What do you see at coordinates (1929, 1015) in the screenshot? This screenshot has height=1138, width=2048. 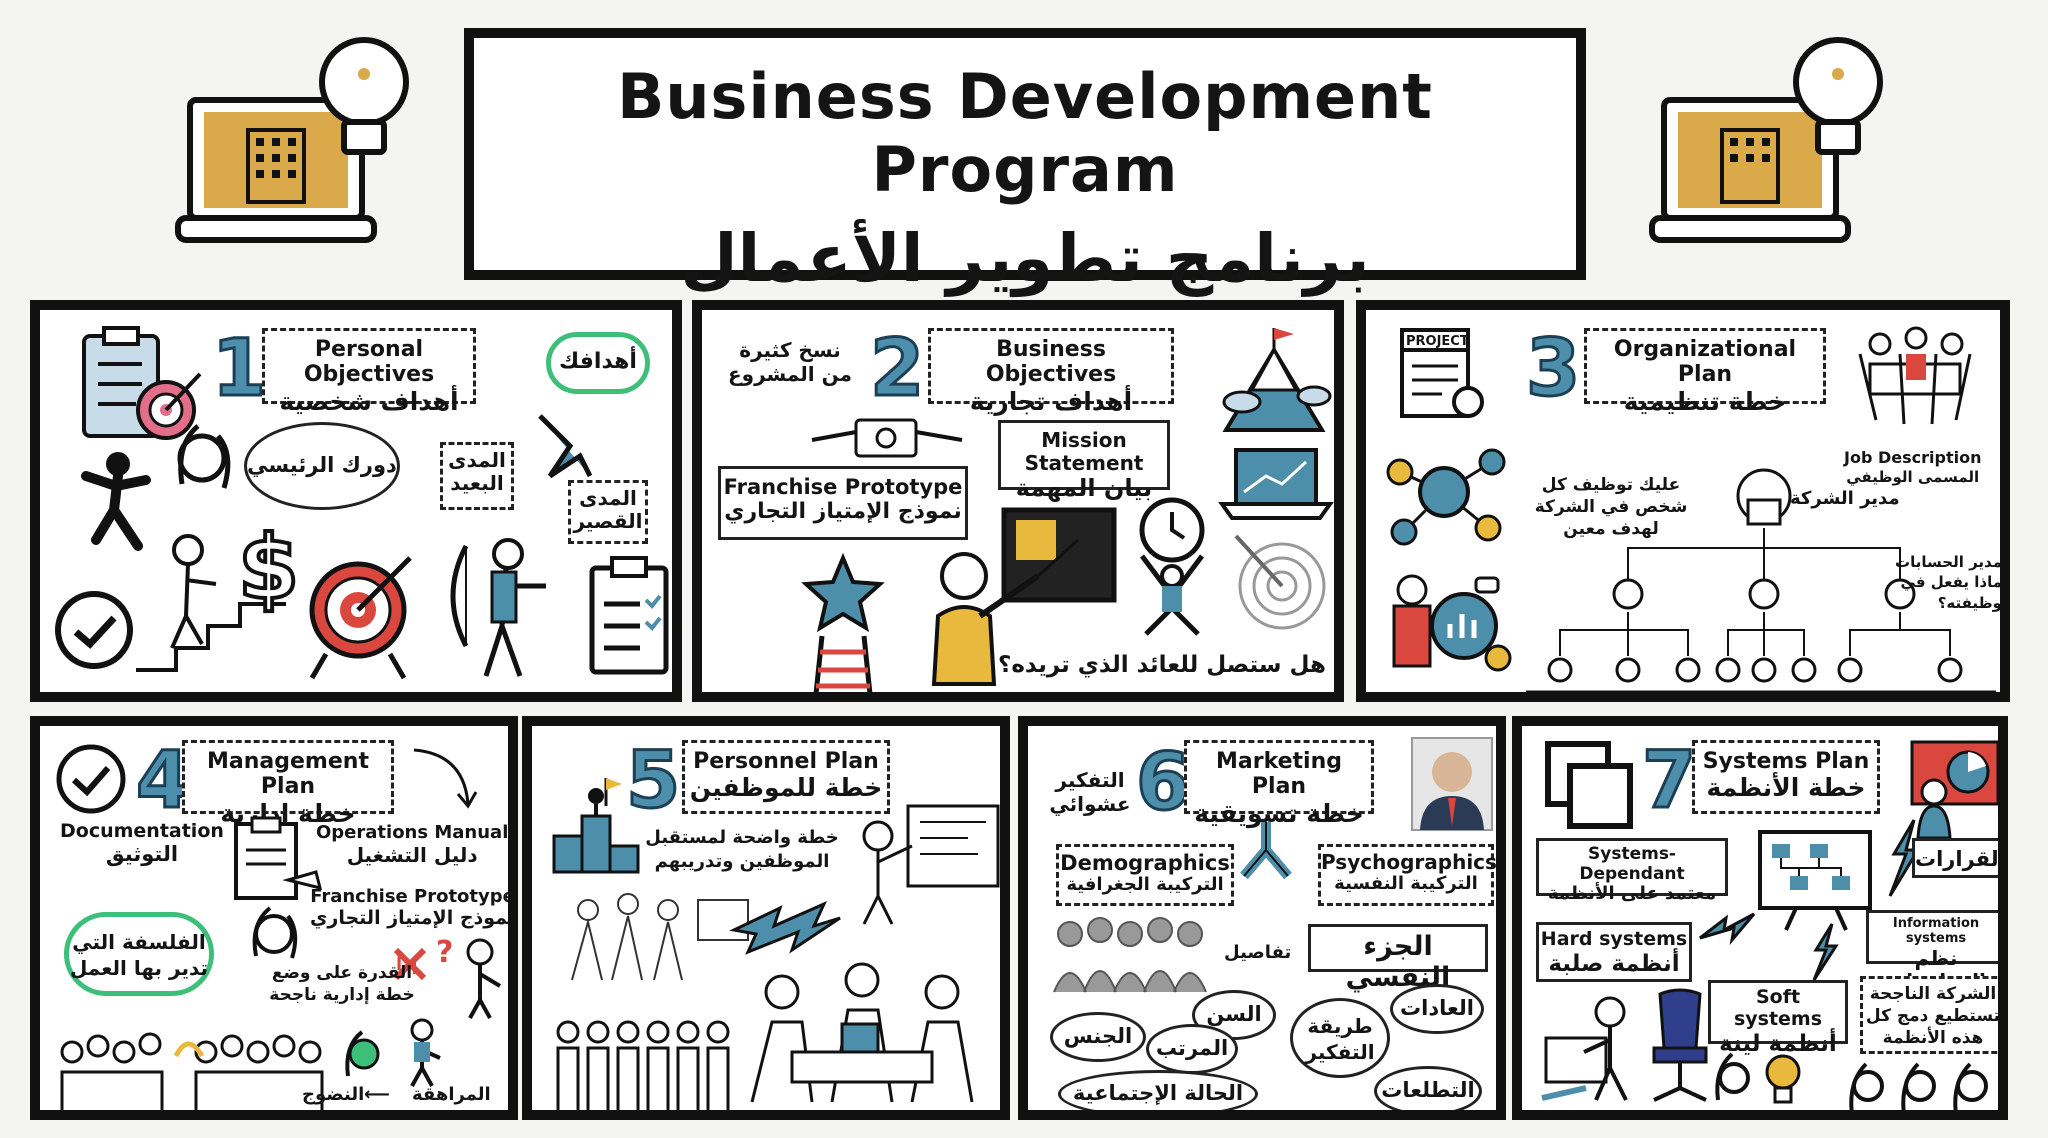 I see `merge-systems-box: الشركة الناجحة تستطيع دمج كل هذه الأنظمة` at bounding box center [1929, 1015].